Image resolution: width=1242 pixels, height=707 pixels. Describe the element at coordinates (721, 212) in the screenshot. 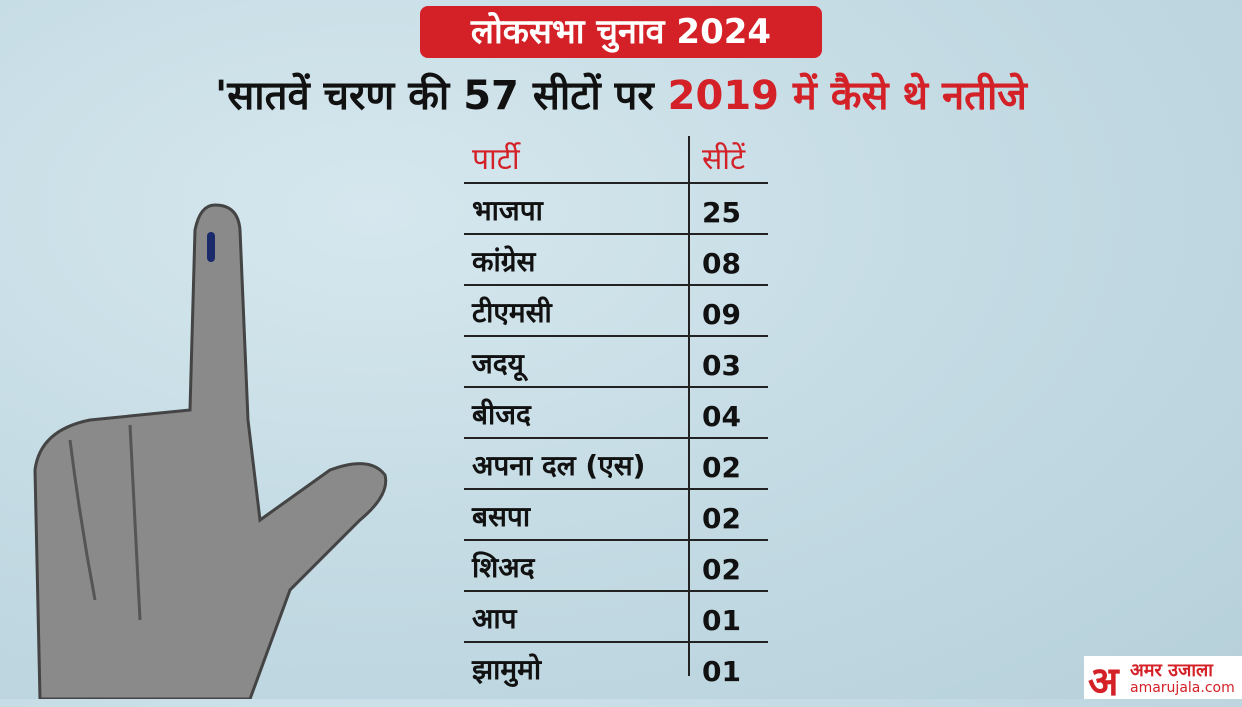

I see `seat-count: 25` at that location.